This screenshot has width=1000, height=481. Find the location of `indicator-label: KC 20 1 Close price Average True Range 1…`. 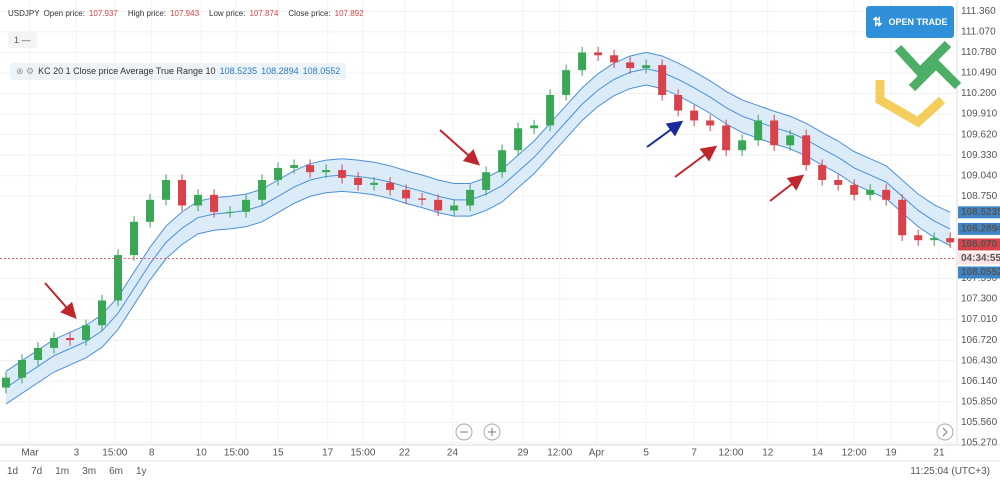

indicator-label: KC 20 1 Close price Average True Range 1… is located at coordinates (127, 71).